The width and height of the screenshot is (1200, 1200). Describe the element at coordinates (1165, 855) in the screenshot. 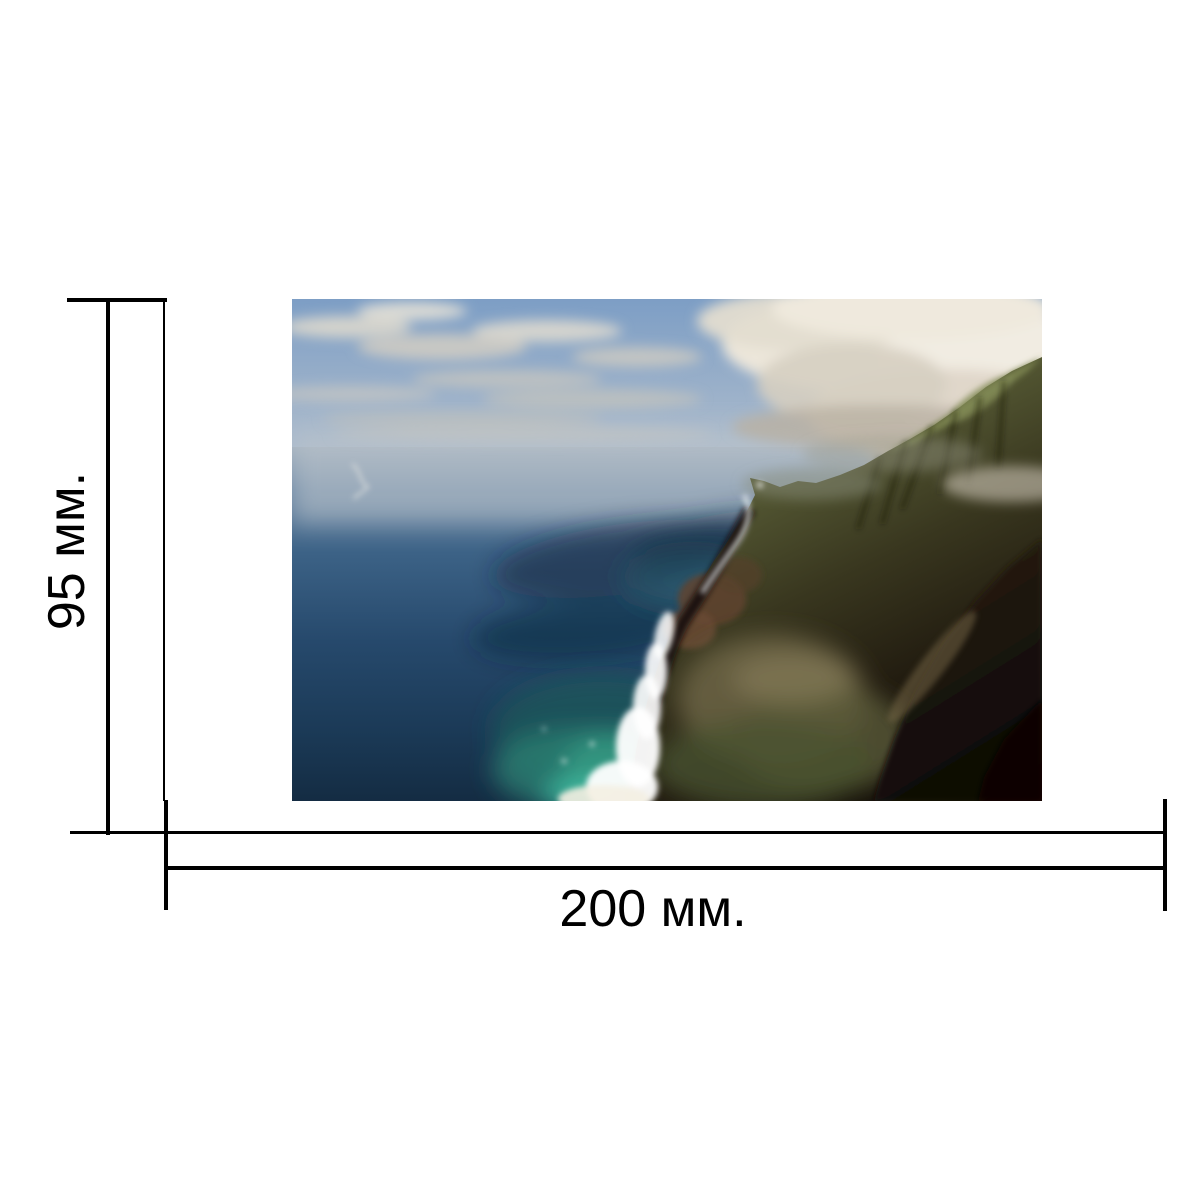

I see `width-dimension-right-tick` at that location.